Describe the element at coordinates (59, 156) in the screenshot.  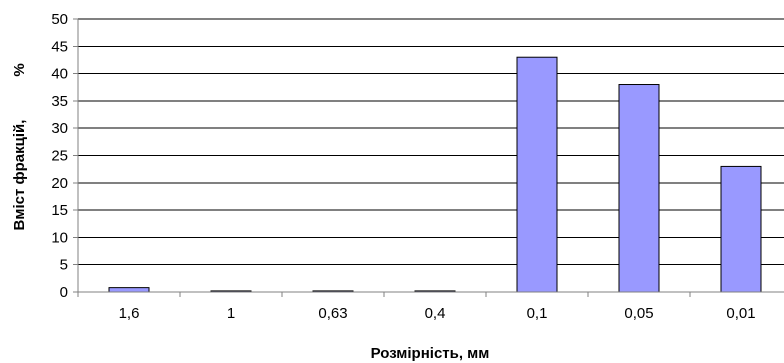
I see `y-tick-label: 25` at that location.